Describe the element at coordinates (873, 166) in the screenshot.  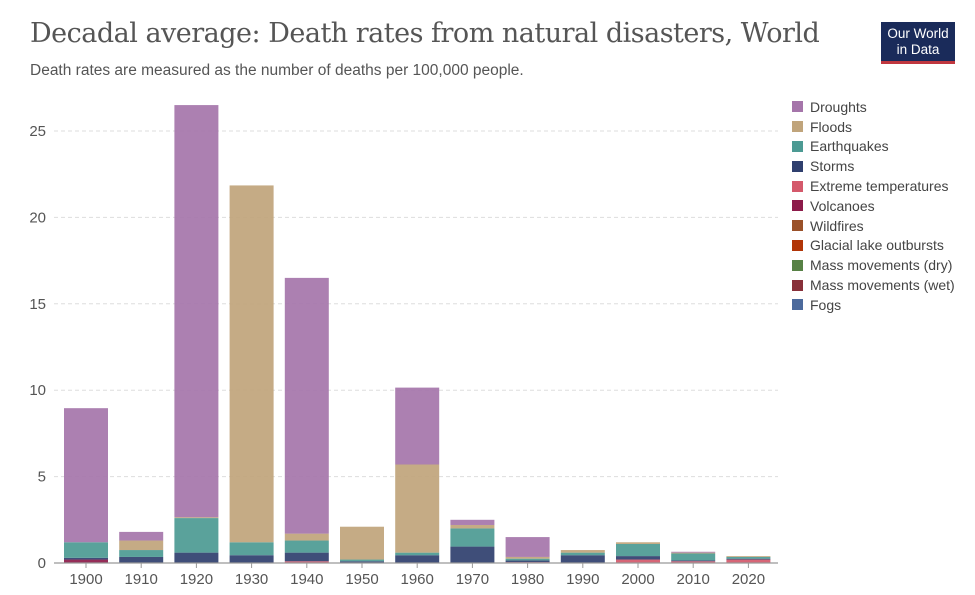
I see `legend-item: Storms` at that location.